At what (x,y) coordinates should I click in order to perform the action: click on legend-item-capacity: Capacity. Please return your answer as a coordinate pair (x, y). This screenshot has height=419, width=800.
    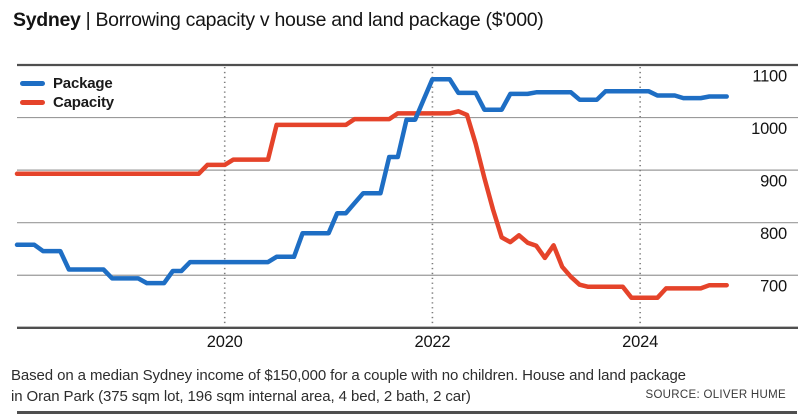
    Looking at the image, I should click on (67, 102).